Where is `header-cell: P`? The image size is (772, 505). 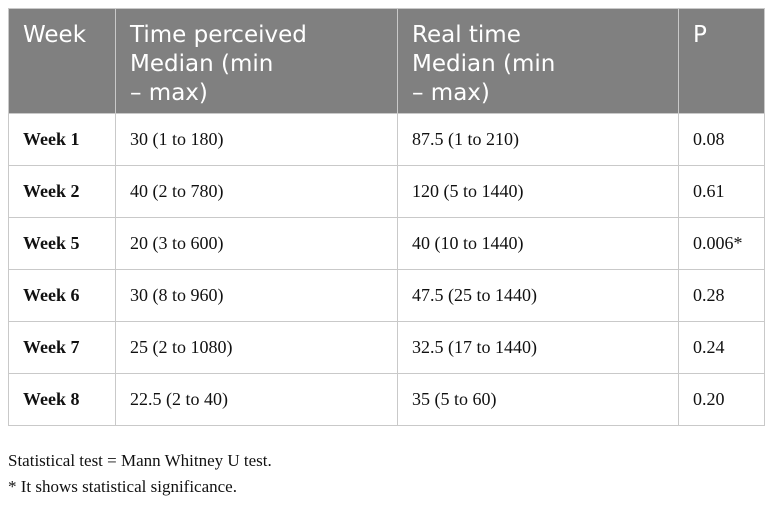
header-cell: P is located at coordinates (721, 61).